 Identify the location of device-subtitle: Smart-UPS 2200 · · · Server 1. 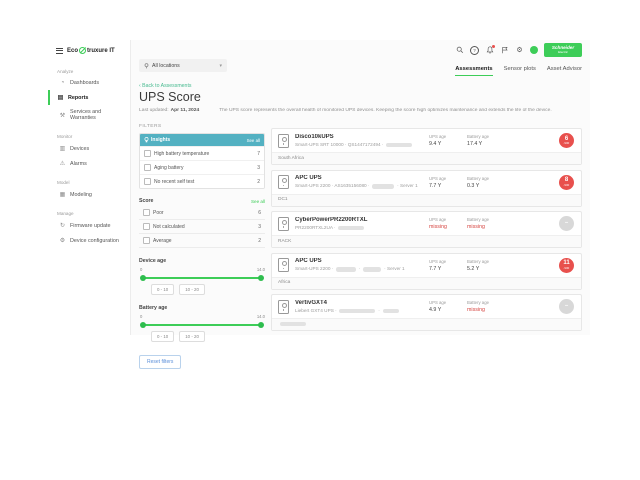
(350, 269).